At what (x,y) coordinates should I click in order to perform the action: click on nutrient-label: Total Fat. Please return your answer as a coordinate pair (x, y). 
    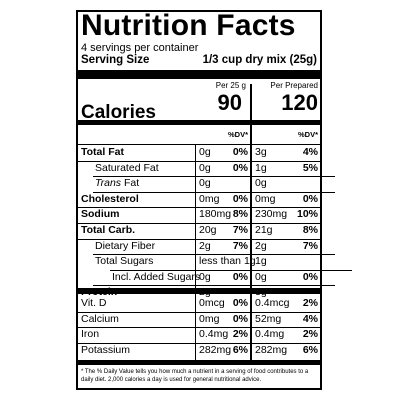
    Looking at the image, I should click on (102, 152).